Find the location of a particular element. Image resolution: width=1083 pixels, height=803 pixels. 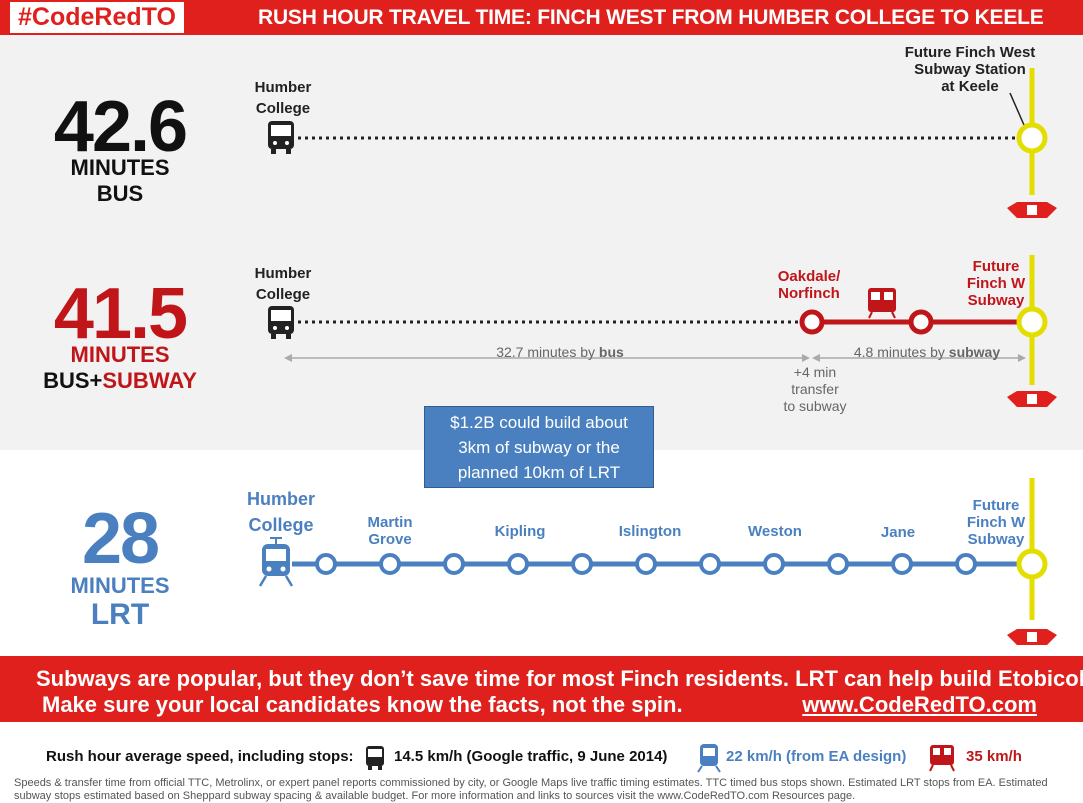

subway-destination-label: Future Finch W Subway is located at coordinates (996, 283).